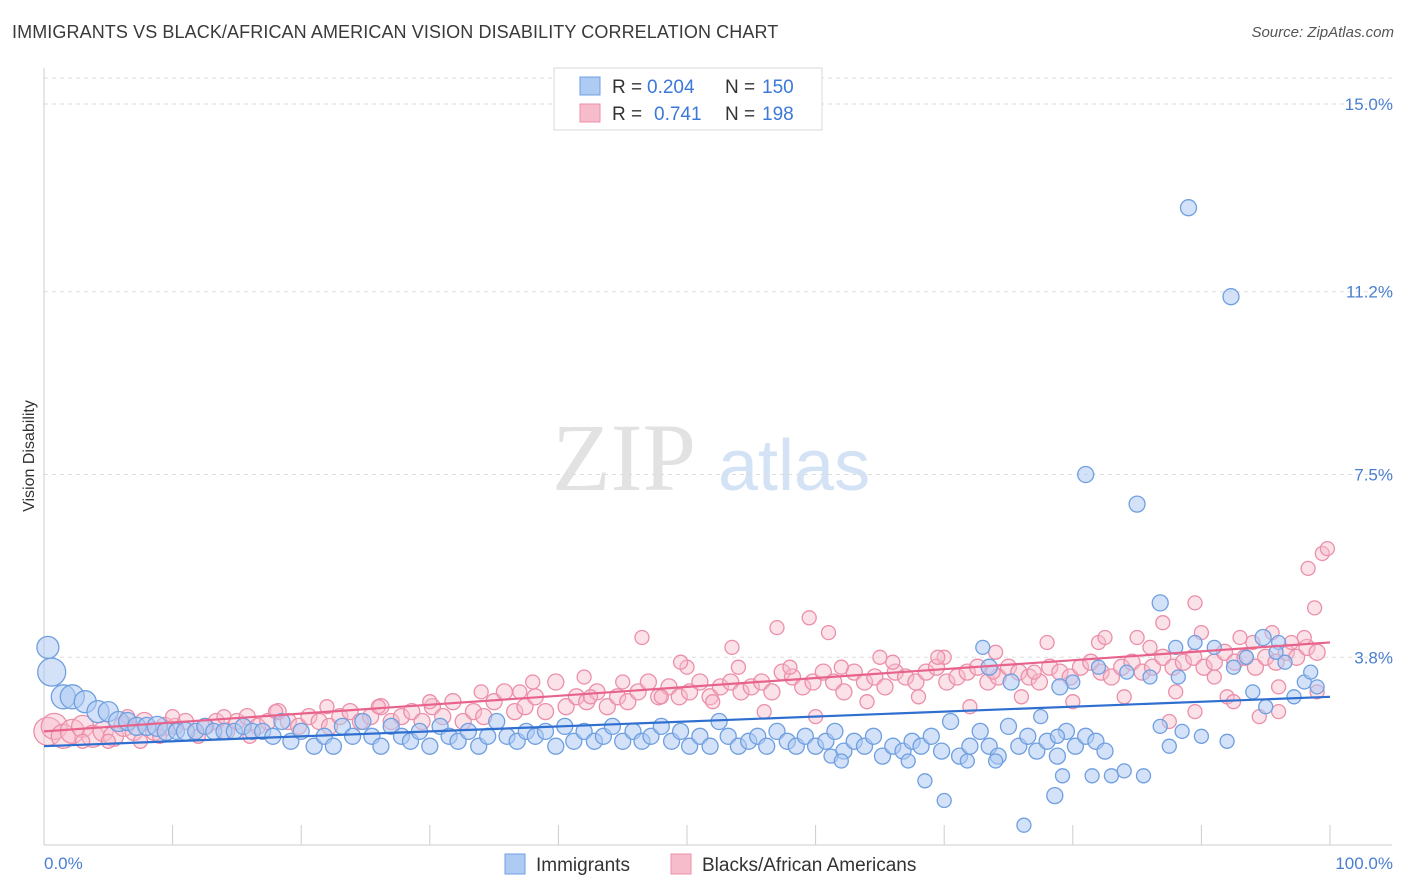 Image resolution: width=1406 pixels, height=892 pixels. Describe the element at coordinates (1373, 657) in the screenshot. I see `y-tick-label-0: 3.8%` at that location.